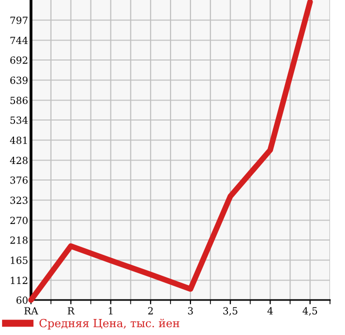 The height and width of the screenshot is (335, 345). Describe the element at coordinates (22, 300) in the screenshot. I see `y-tick-label: 60` at that location.